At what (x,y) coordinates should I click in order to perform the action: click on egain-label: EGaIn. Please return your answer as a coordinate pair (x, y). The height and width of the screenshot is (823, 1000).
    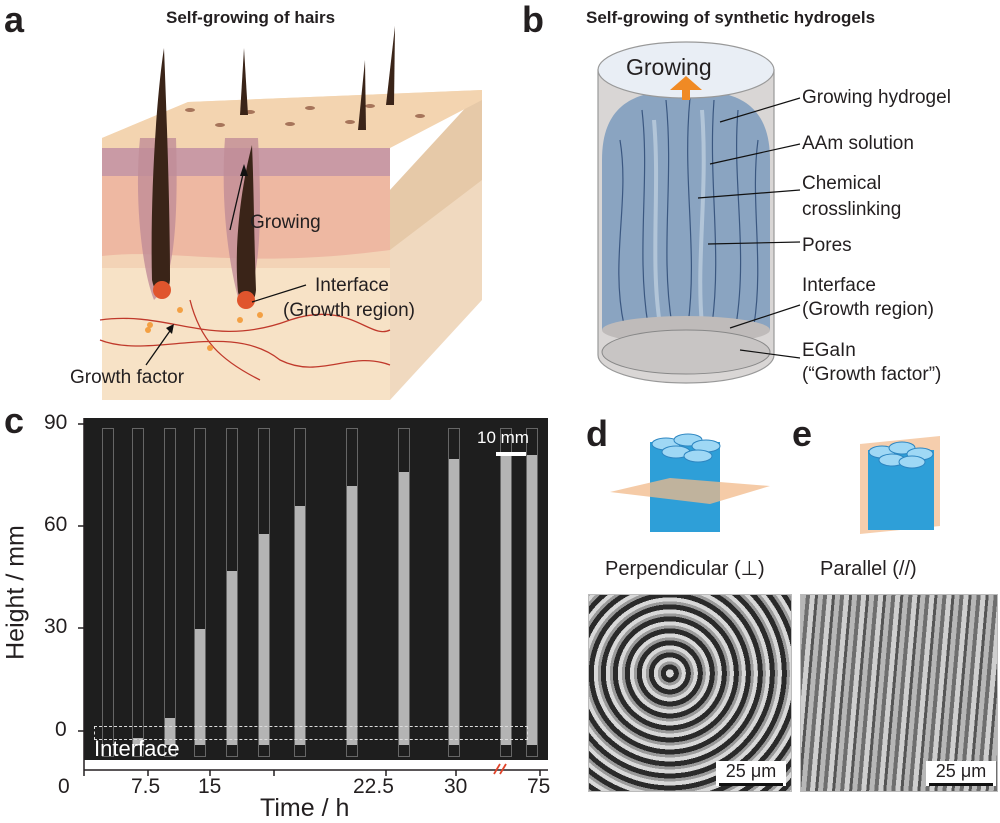
    Looking at the image, I should click on (829, 350).